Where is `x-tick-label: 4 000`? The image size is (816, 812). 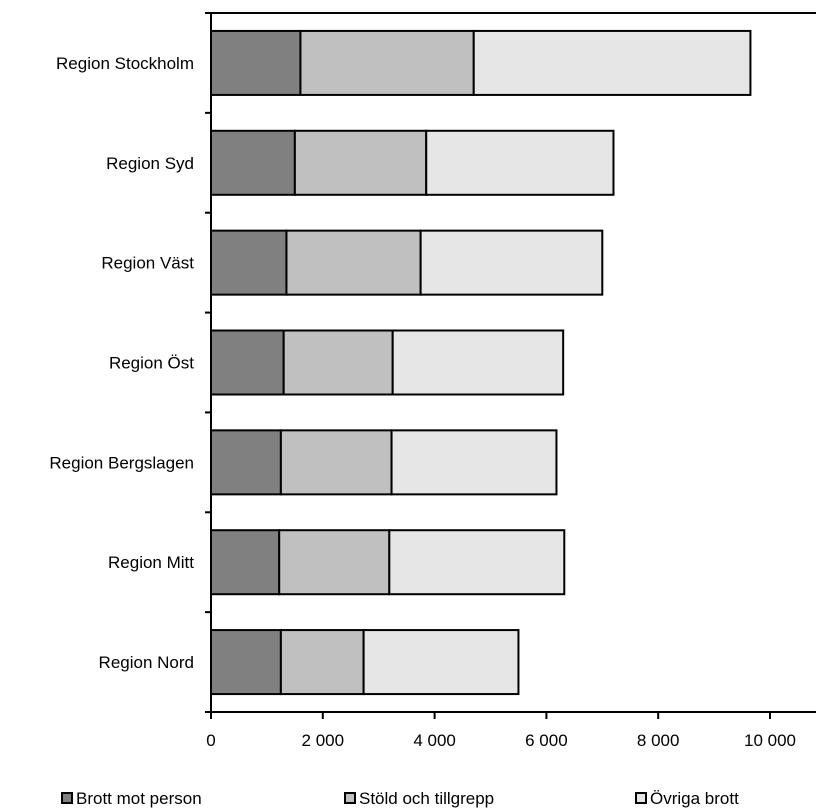 x-tick-label: 4 000 is located at coordinates (434, 740).